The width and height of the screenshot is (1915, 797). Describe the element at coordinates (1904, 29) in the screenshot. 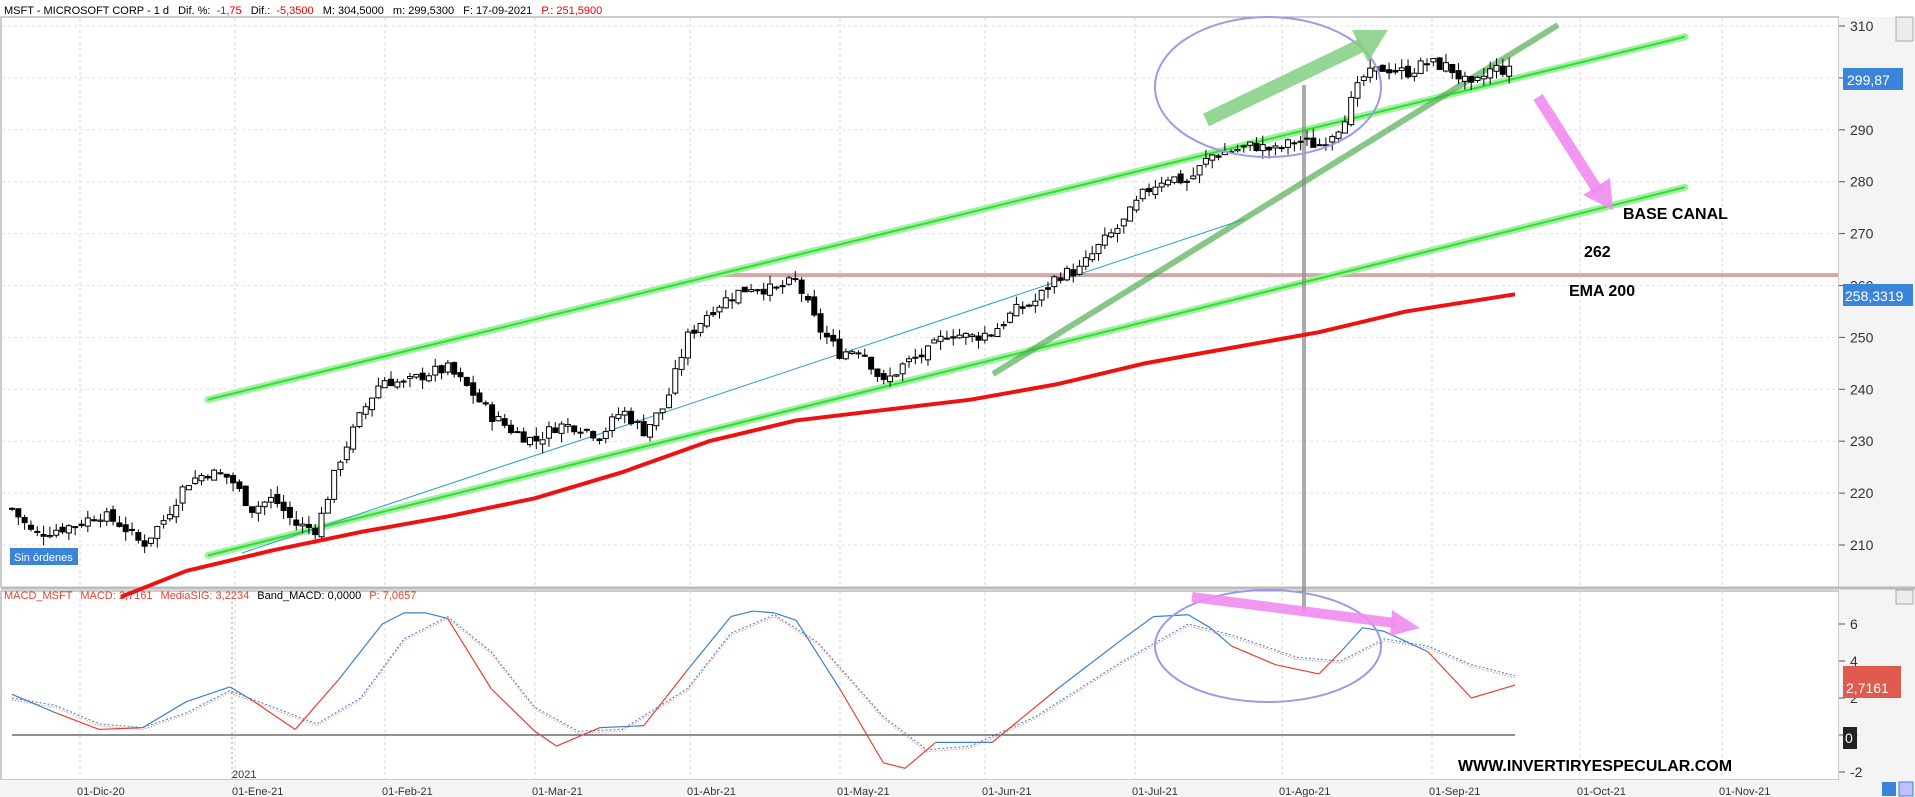

I see `scroll-up-button` at that location.